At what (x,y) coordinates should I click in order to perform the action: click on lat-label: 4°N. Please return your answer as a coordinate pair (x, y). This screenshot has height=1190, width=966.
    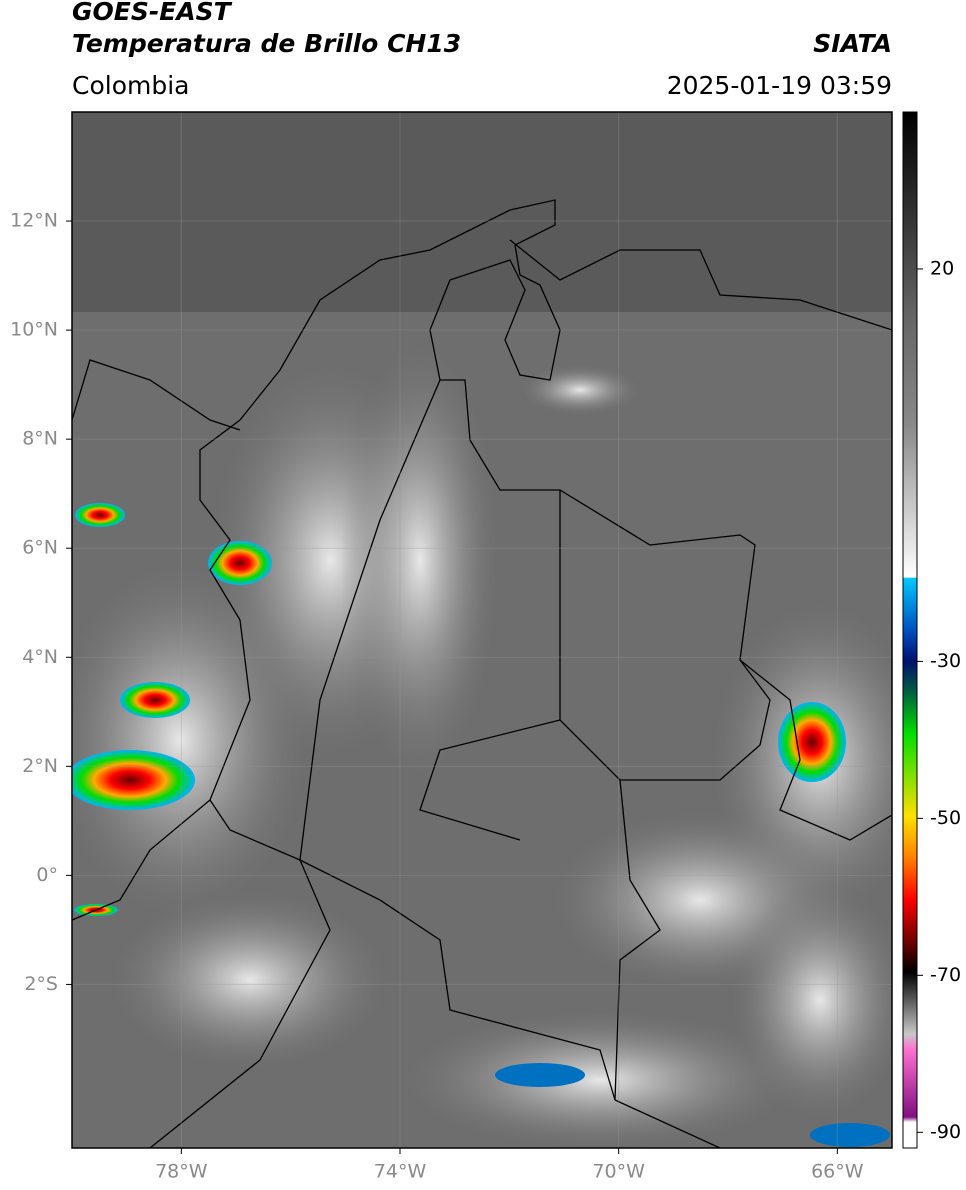
    Looking at the image, I should click on (40, 657).